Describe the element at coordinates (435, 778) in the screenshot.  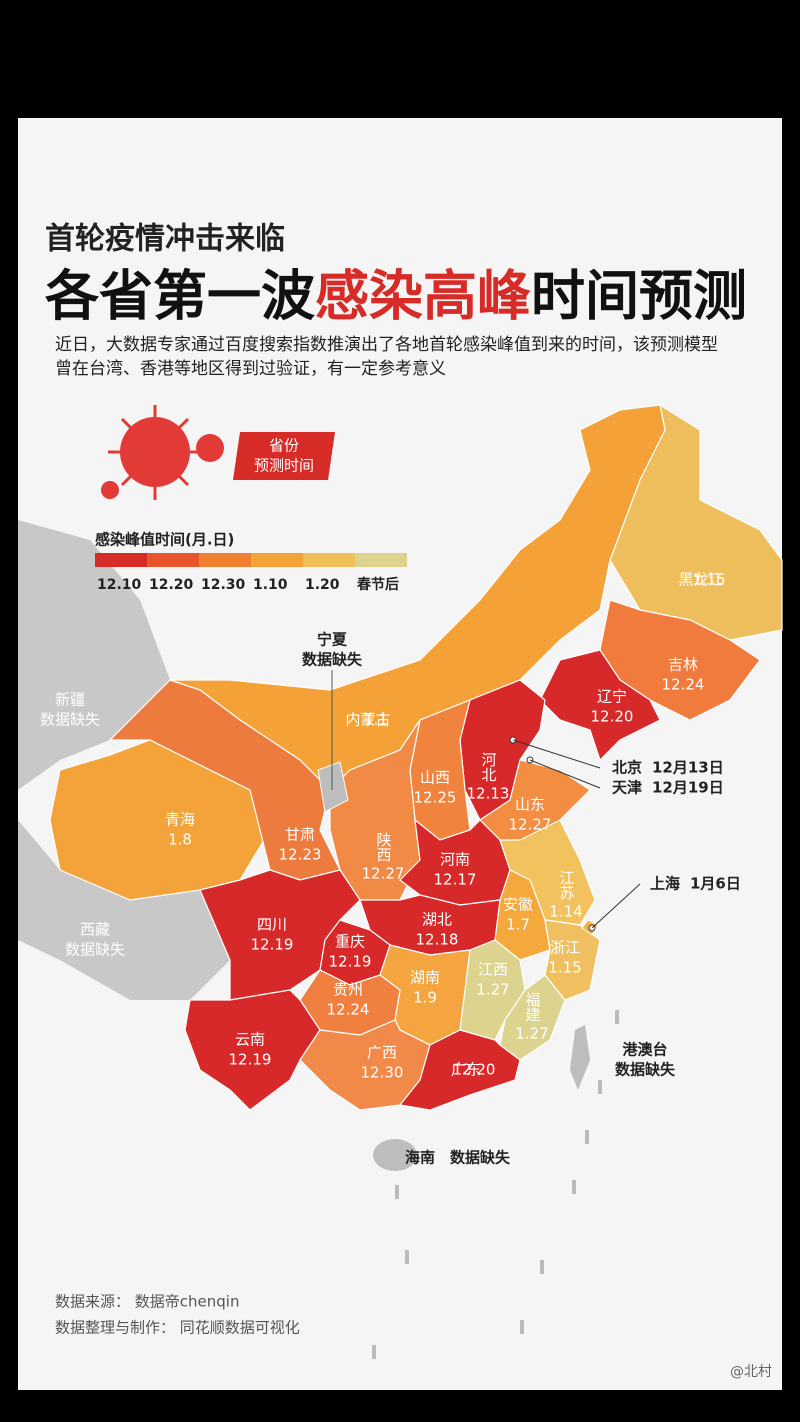
I see `province-name: 山西` at that location.